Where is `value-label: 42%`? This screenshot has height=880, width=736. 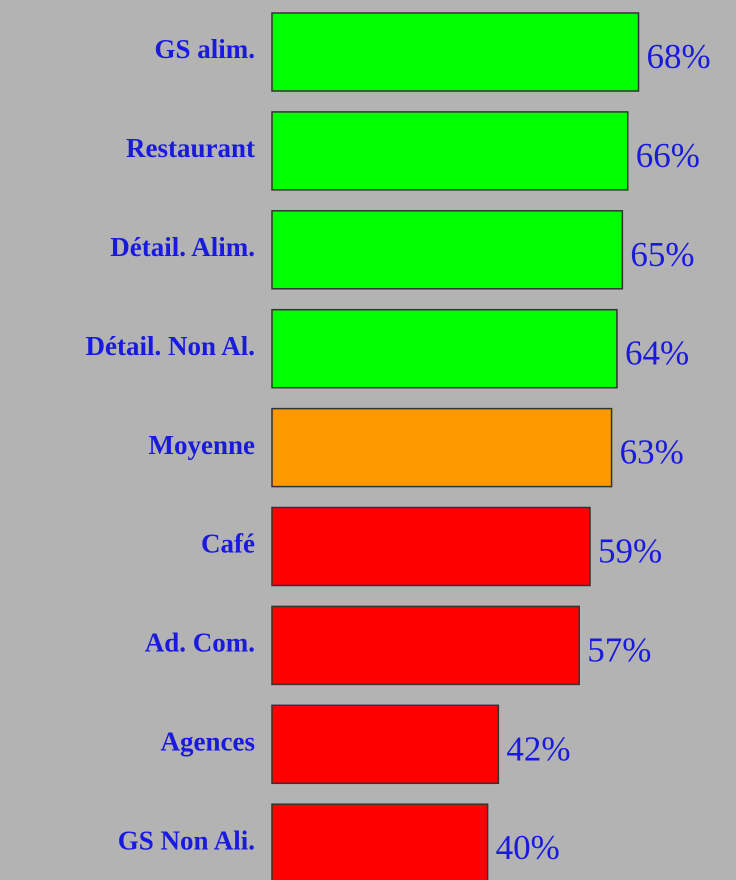 value-label: 42% is located at coordinates (538, 748).